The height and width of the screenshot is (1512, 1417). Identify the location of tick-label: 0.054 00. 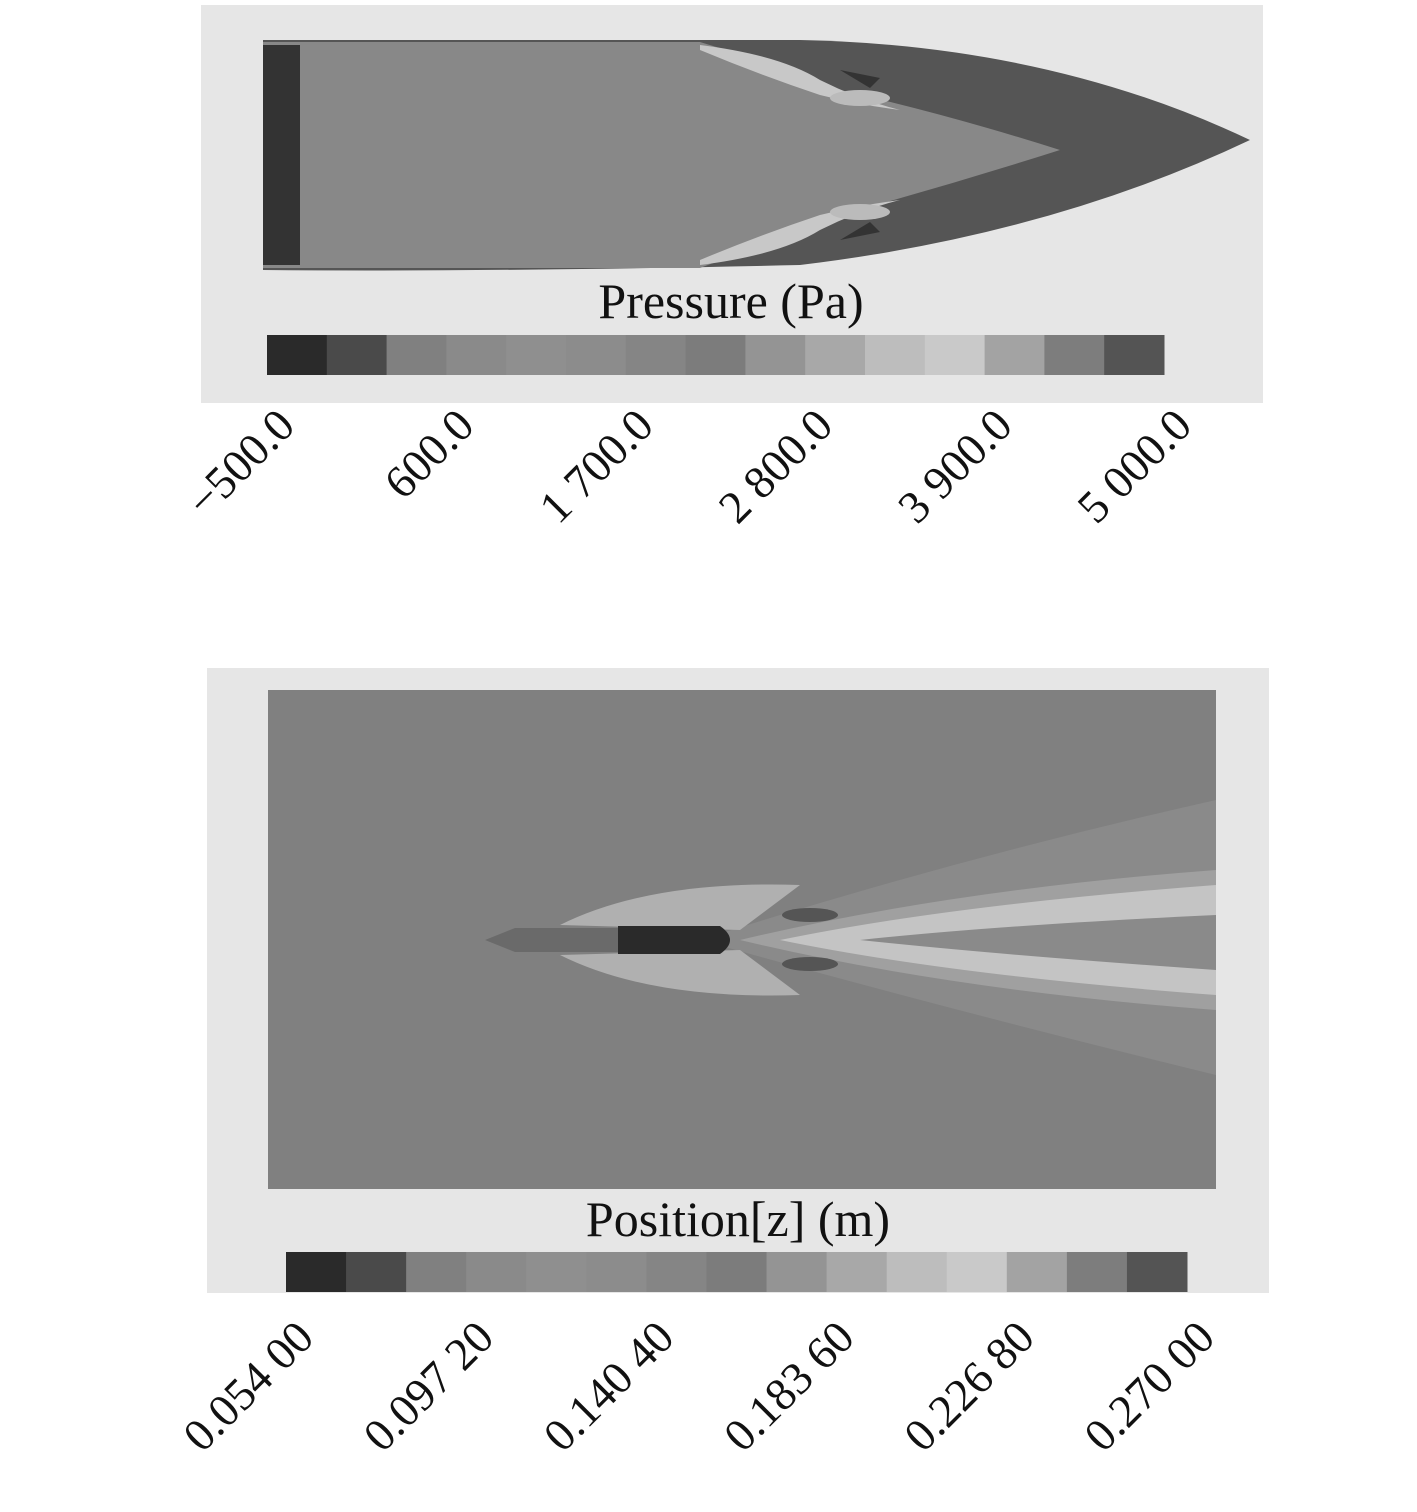
(248, 1386).